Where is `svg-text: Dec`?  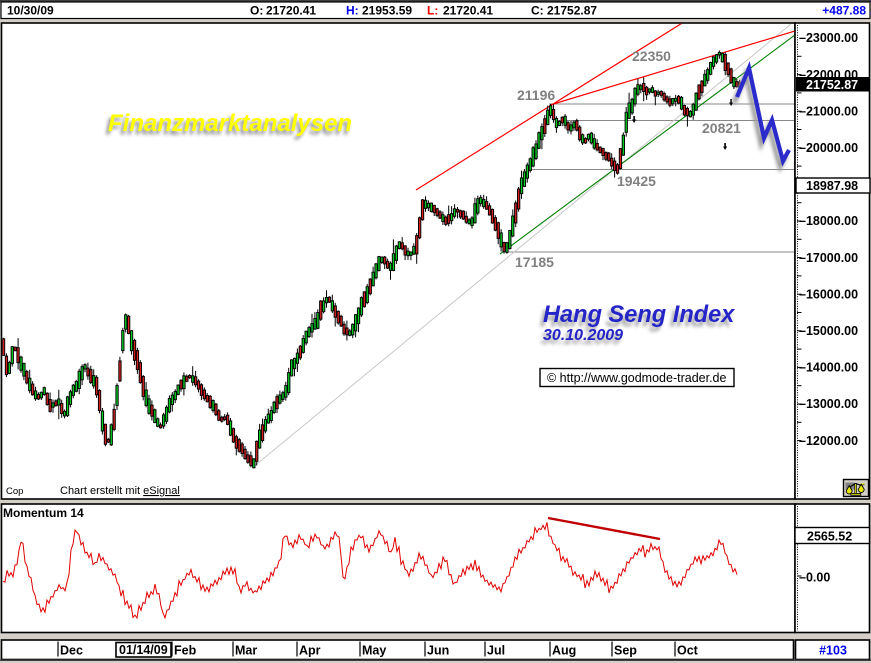 svg-text: Dec is located at coordinates (71, 651).